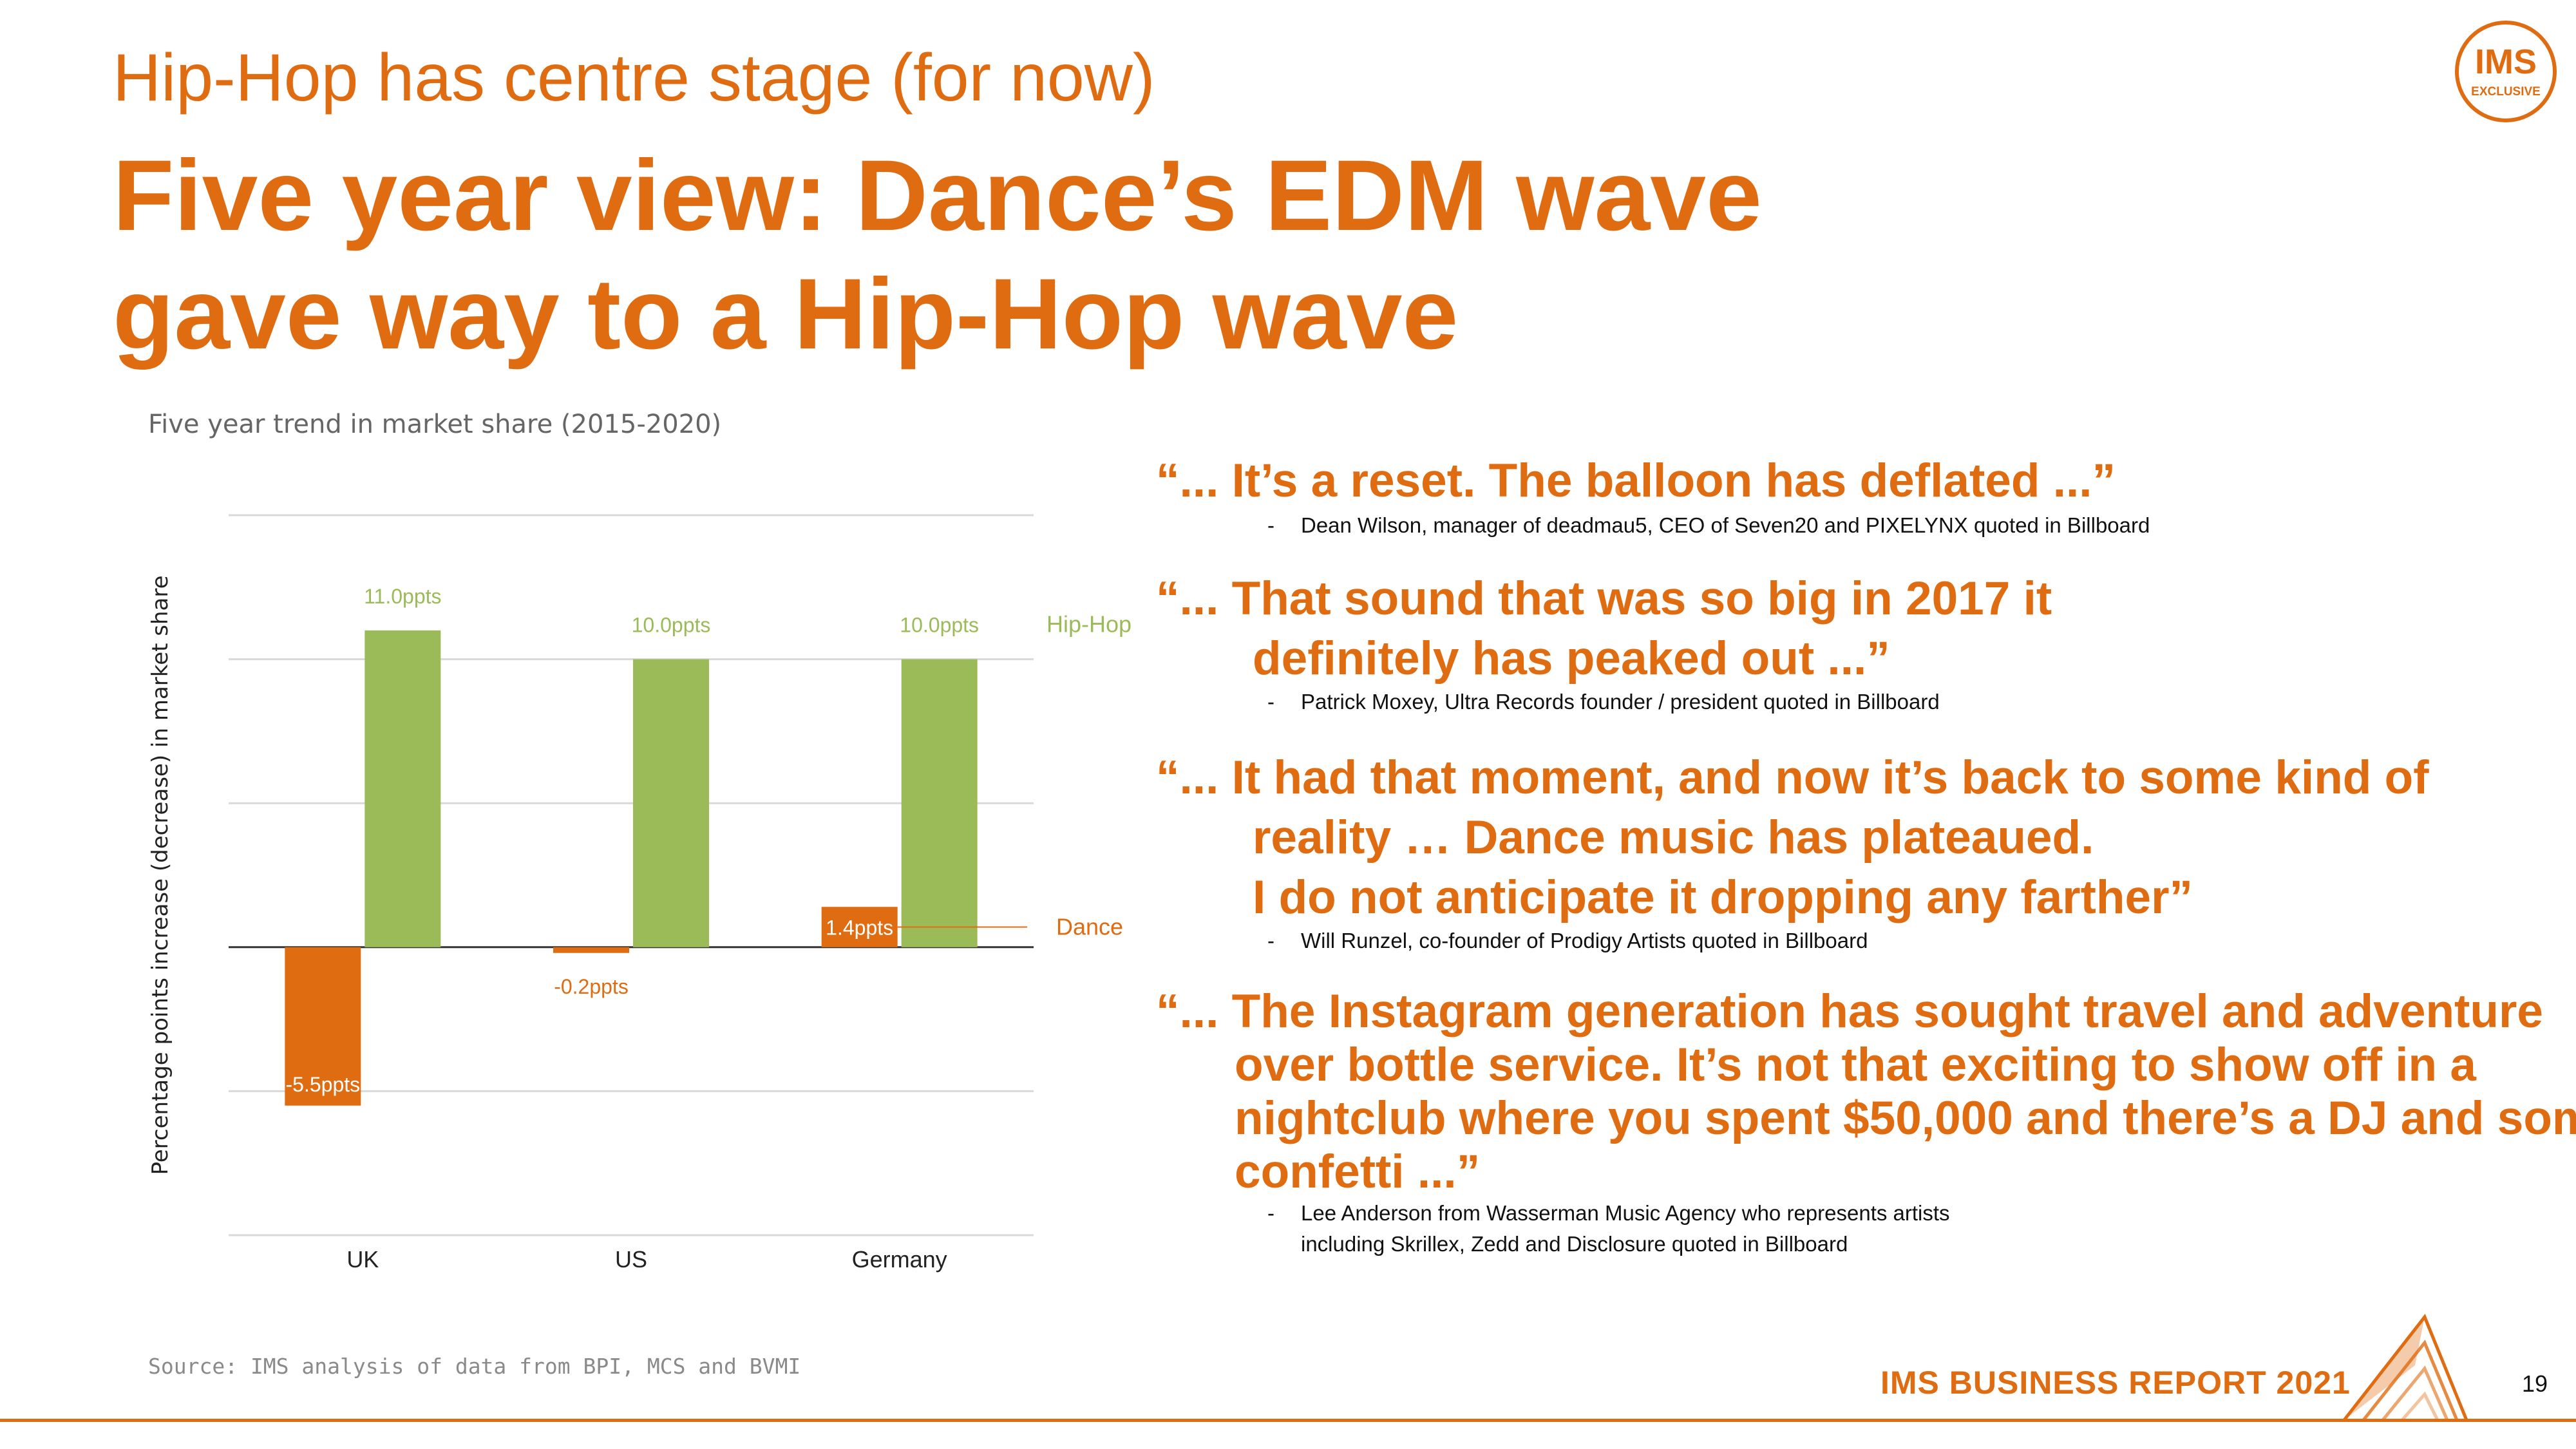 This screenshot has width=2576, height=1449. Describe the element at coordinates (1673, 838) in the screenshot. I see `quote-3-line-2: reality … Dance music has plateaued.` at that location.